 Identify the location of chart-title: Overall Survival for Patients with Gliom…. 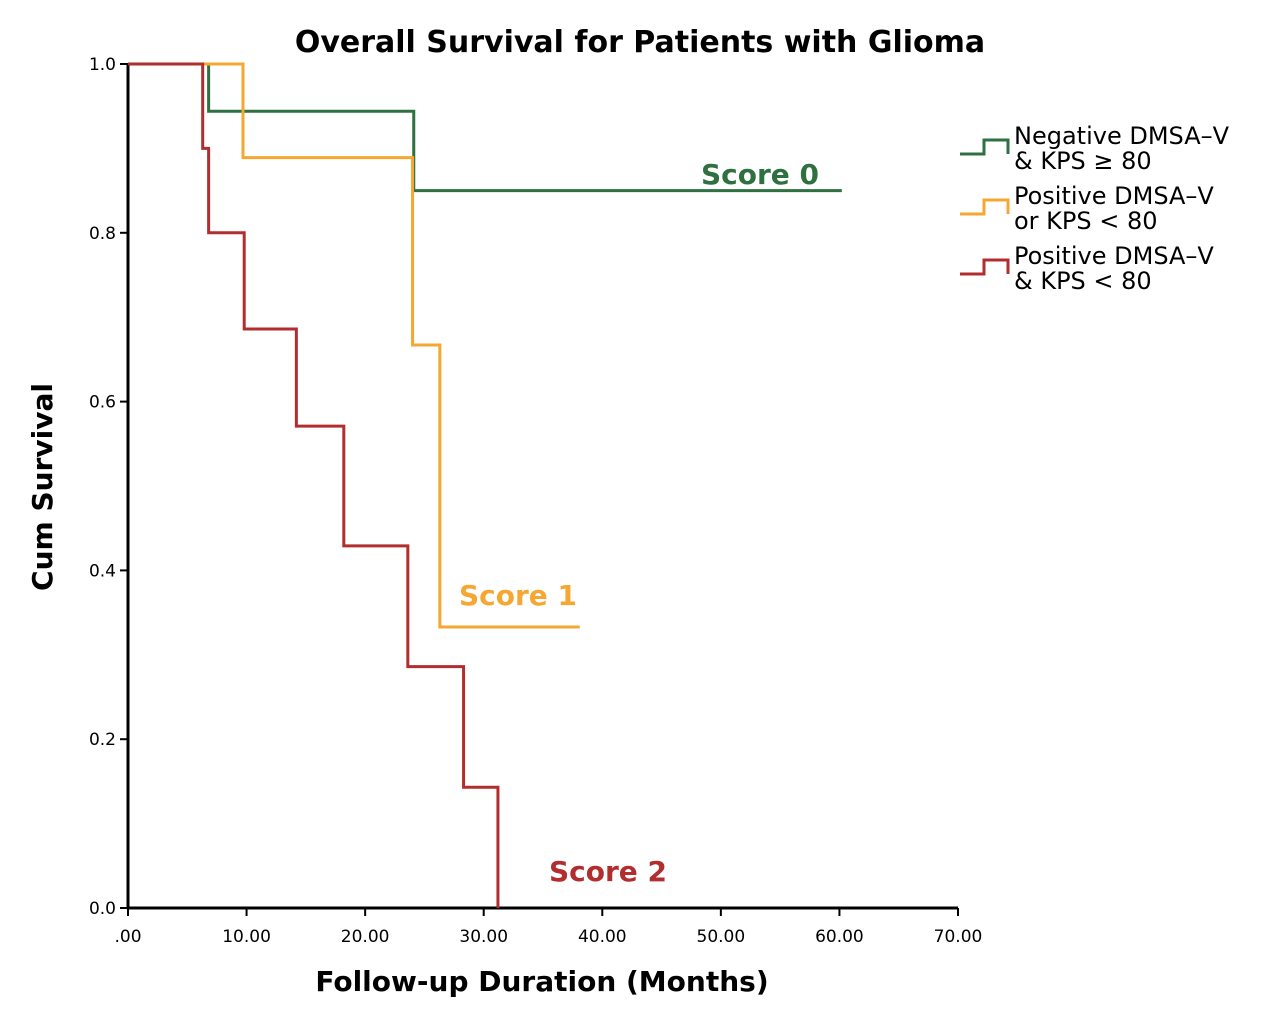
(640, 42).